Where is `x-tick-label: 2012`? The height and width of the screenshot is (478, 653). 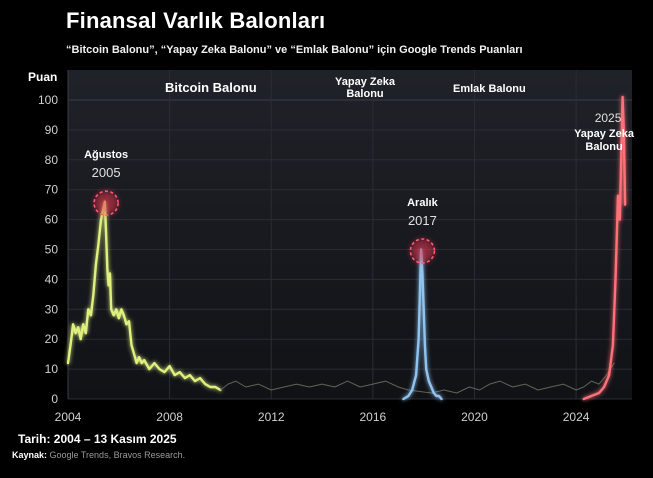
x-tick-label: 2012 is located at coordinates (271, 417).